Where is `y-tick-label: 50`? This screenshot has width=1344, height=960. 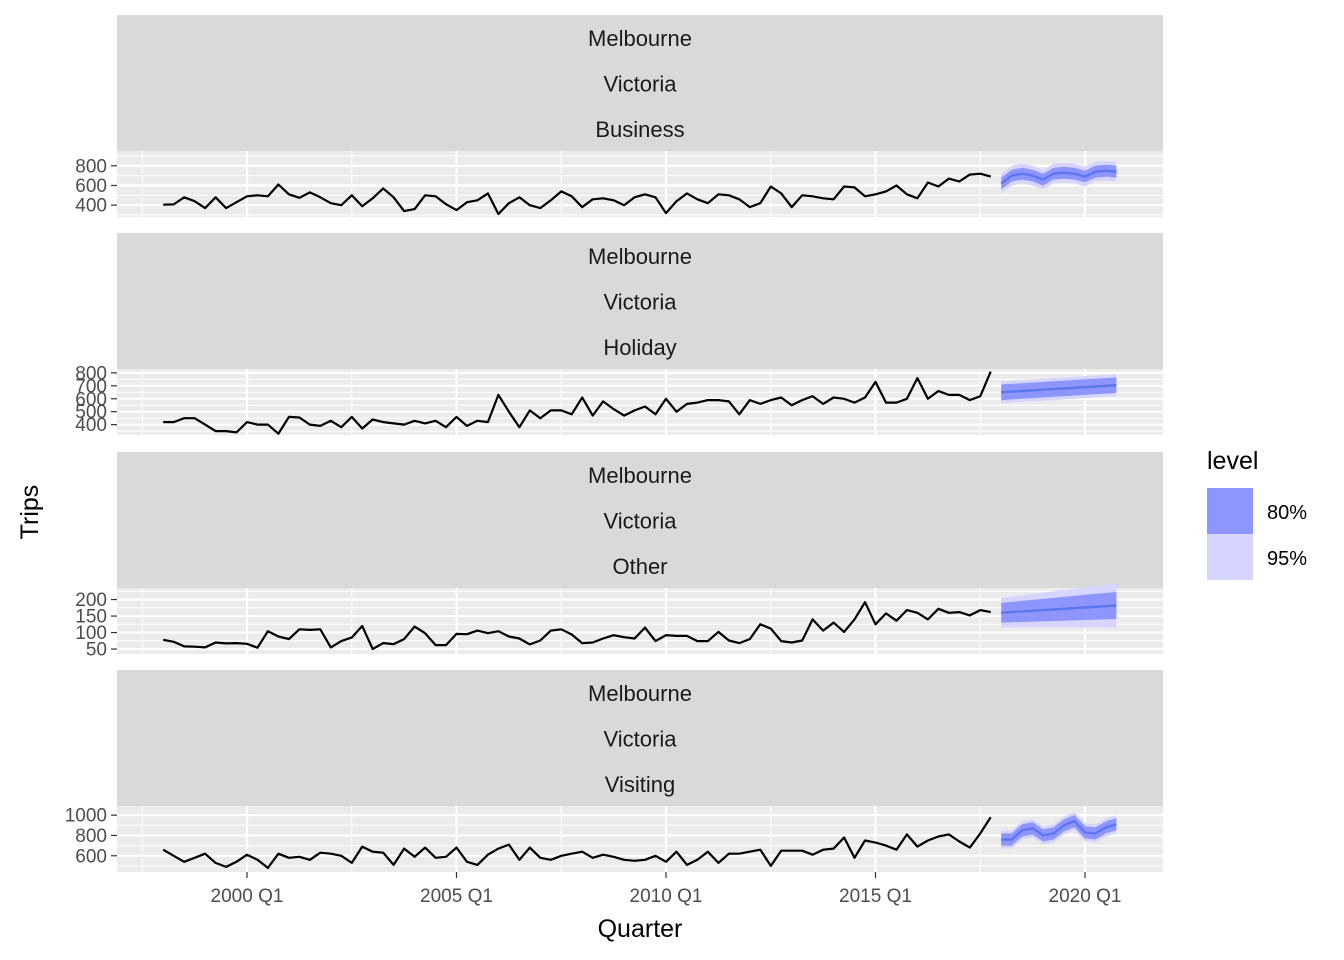
y-tick-label: 50 is located at coordinates (96, 650).